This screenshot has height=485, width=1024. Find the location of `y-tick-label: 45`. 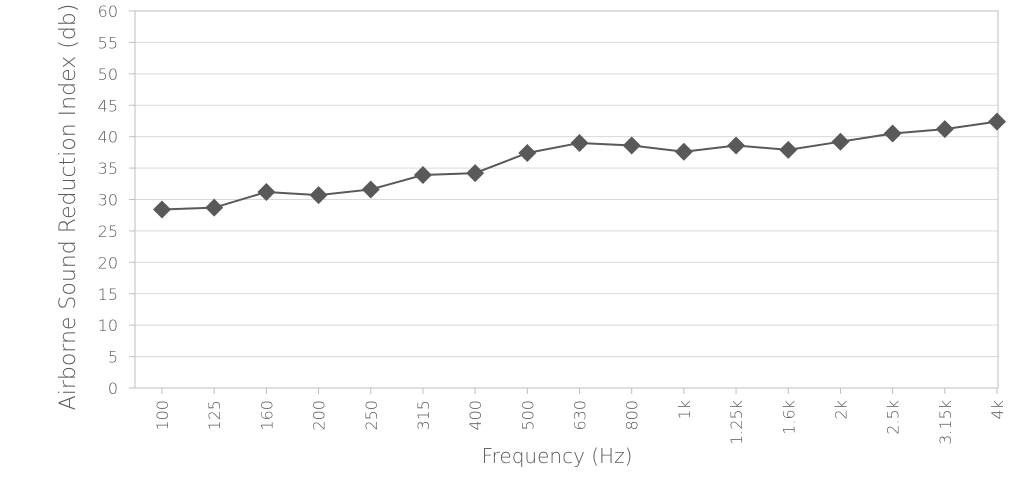

y-tick-label: 45 is located at coordinates (108, 105).